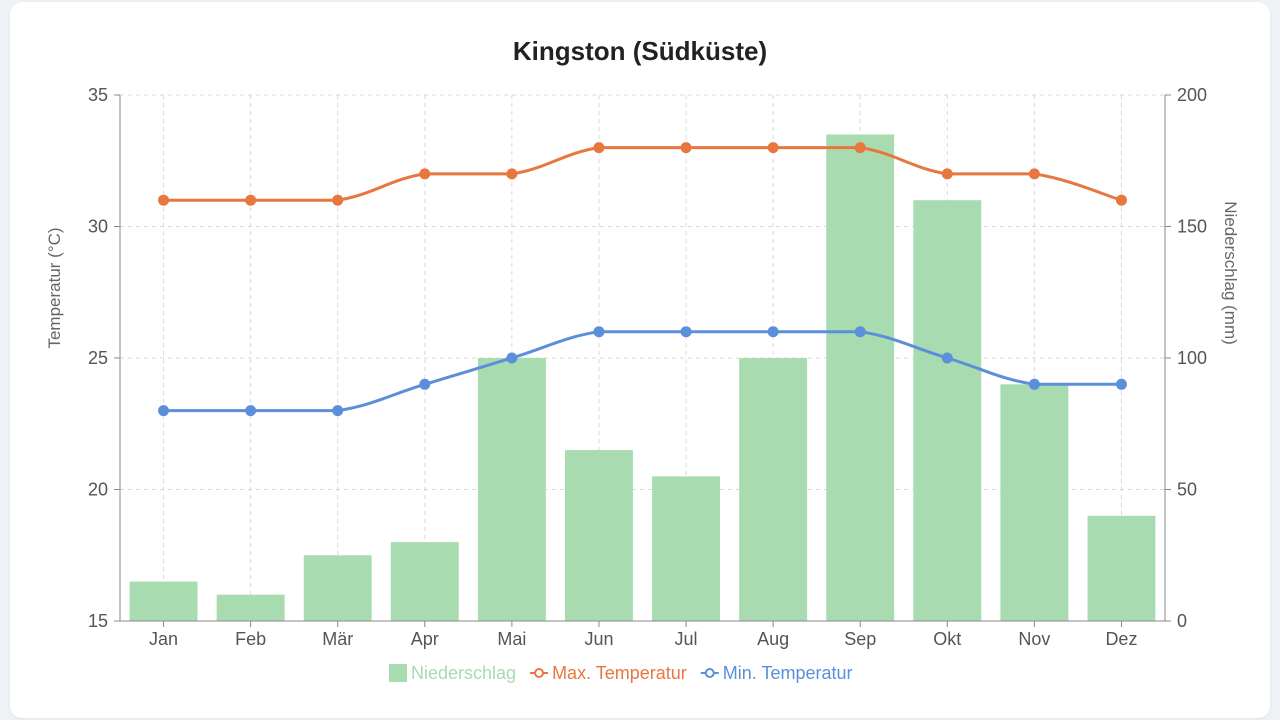 The height and width of the screenshot is (720, 1280). Describe the element at coordinates (598, 535) in the screenshot. I see `bar-niederschlag-Jun` at that location.